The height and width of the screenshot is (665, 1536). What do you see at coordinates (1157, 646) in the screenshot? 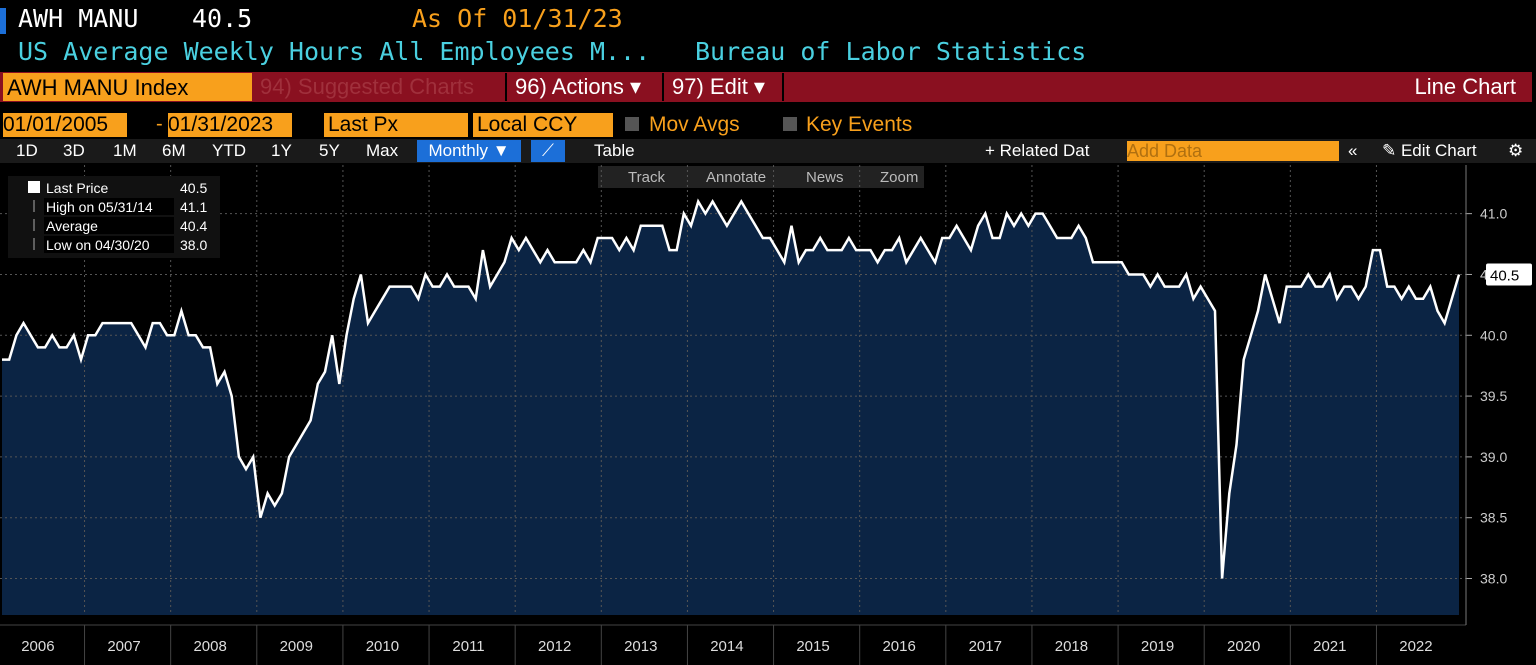
I see `x-tick-label: 2019` at bounding box center [1157, 646].